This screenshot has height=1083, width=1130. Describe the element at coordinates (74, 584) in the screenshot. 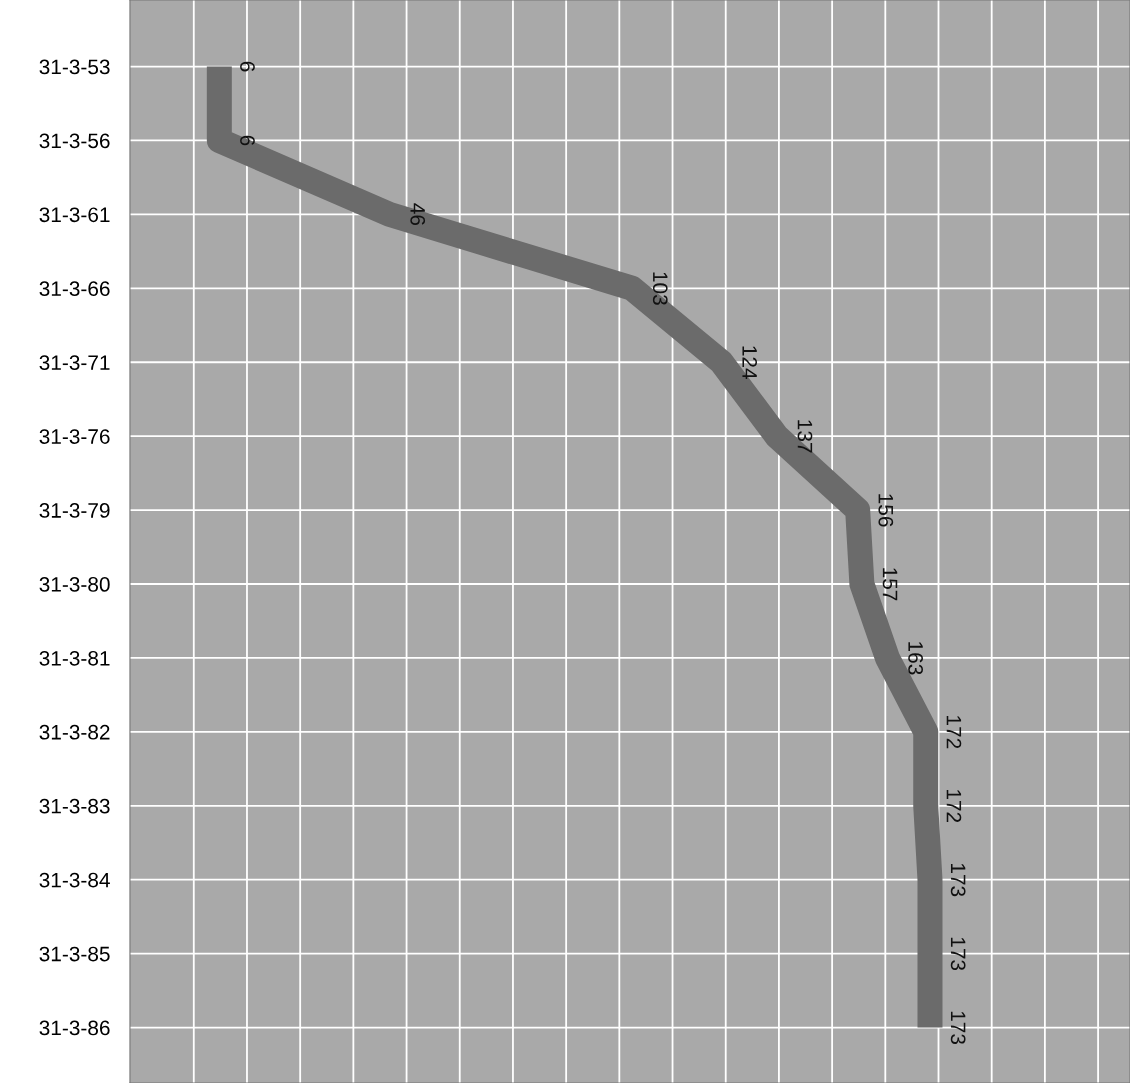

I see `y-tick-label: 31-3-80` at that location.